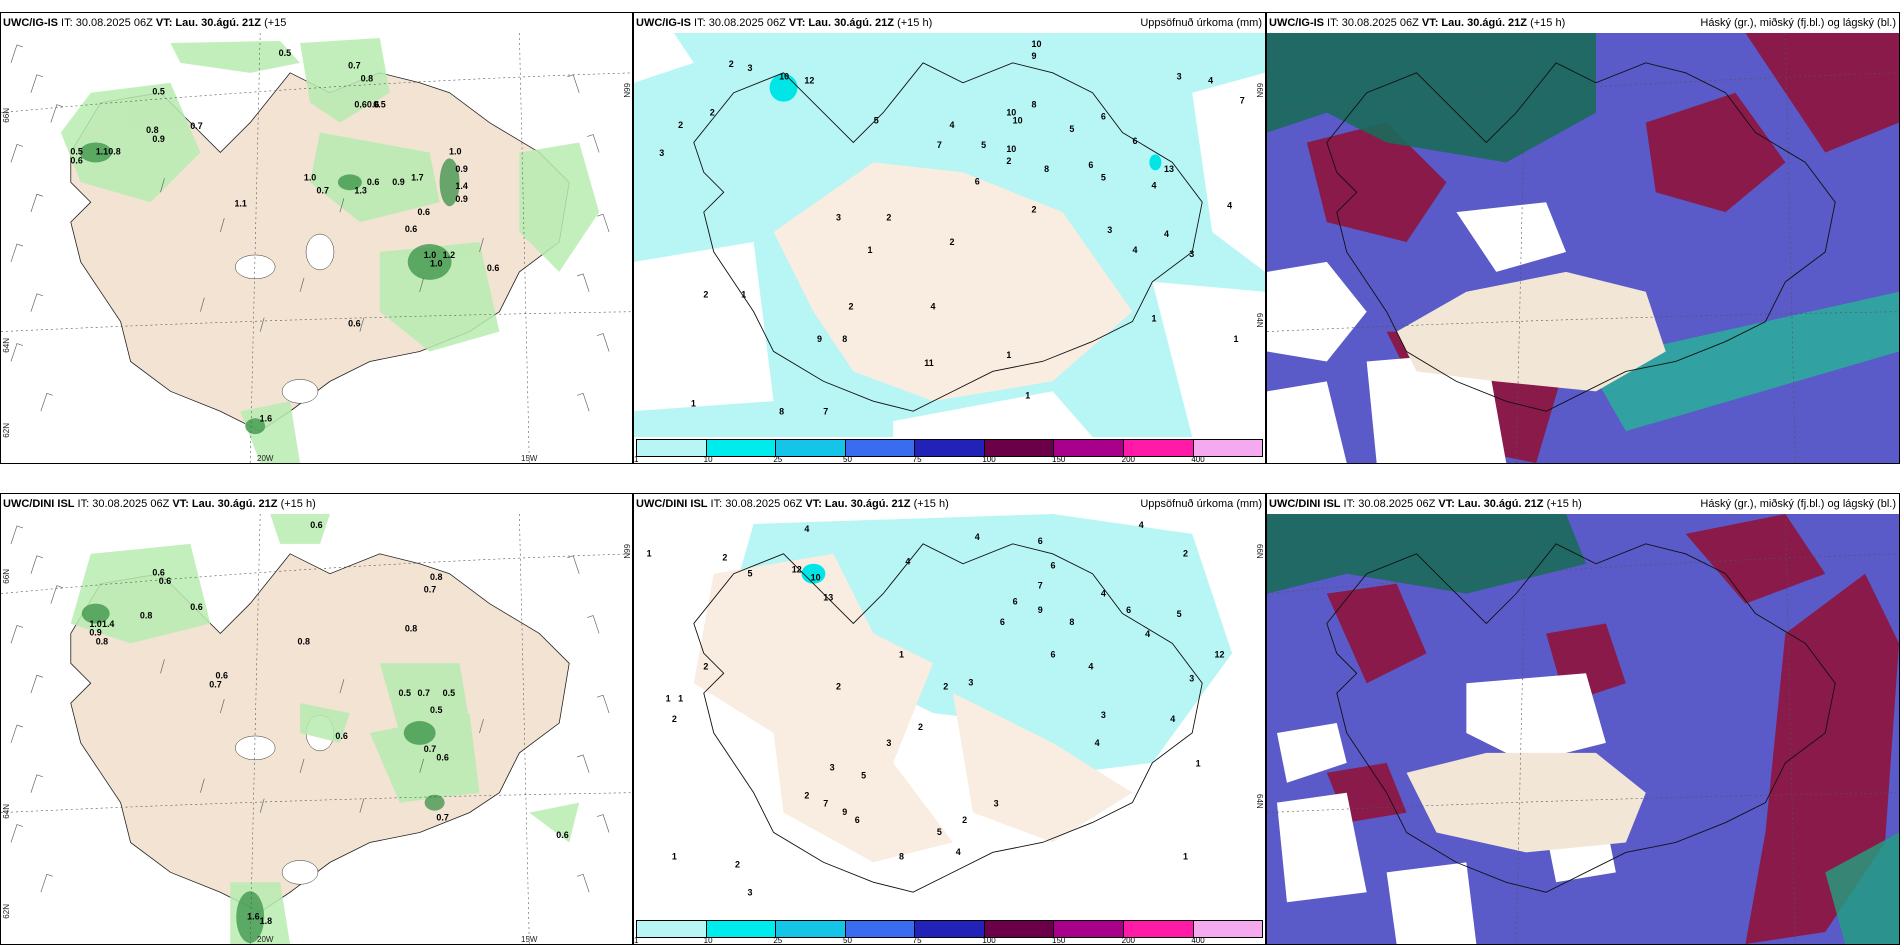 The width and height of the screenshot is (1900, 950). What do you see at coordinates (1201, 23) in the screenshot?
I see `field-title: Uppsöfnuð úrkoma (mm)` at bounding box center [1201, 23].